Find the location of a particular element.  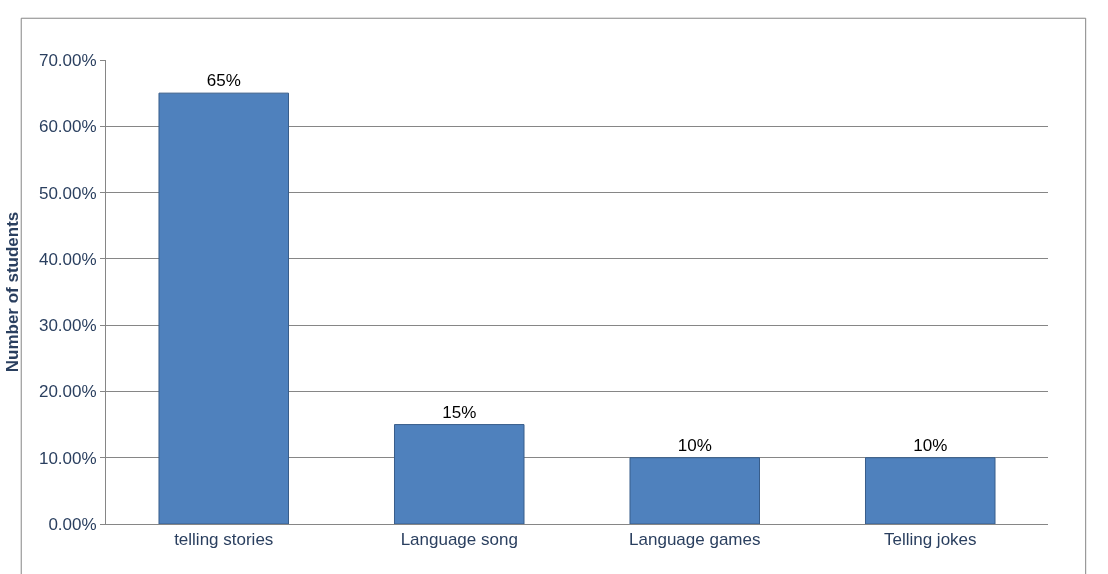

y-tick-label: 10.00% is located at coordinates (67, 458).